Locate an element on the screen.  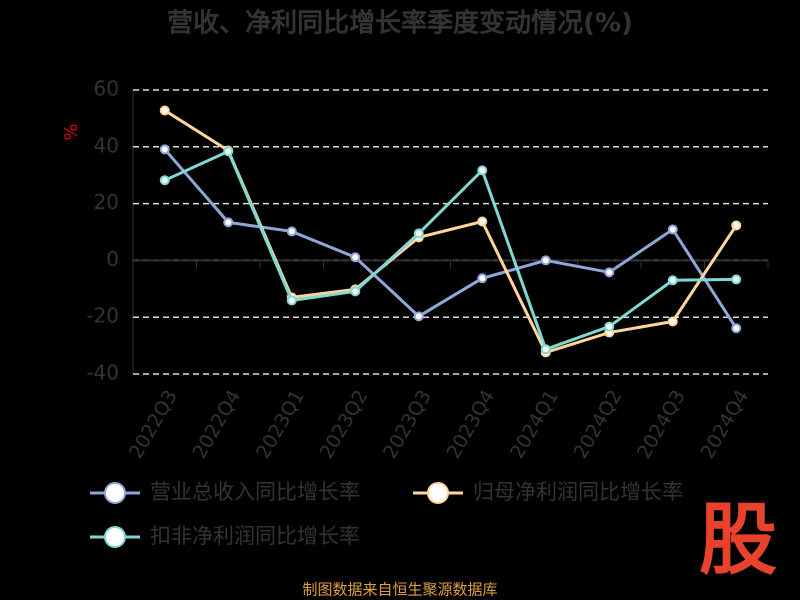
x-tick-label: 2024Q1 is located at coordinates (534, 424).